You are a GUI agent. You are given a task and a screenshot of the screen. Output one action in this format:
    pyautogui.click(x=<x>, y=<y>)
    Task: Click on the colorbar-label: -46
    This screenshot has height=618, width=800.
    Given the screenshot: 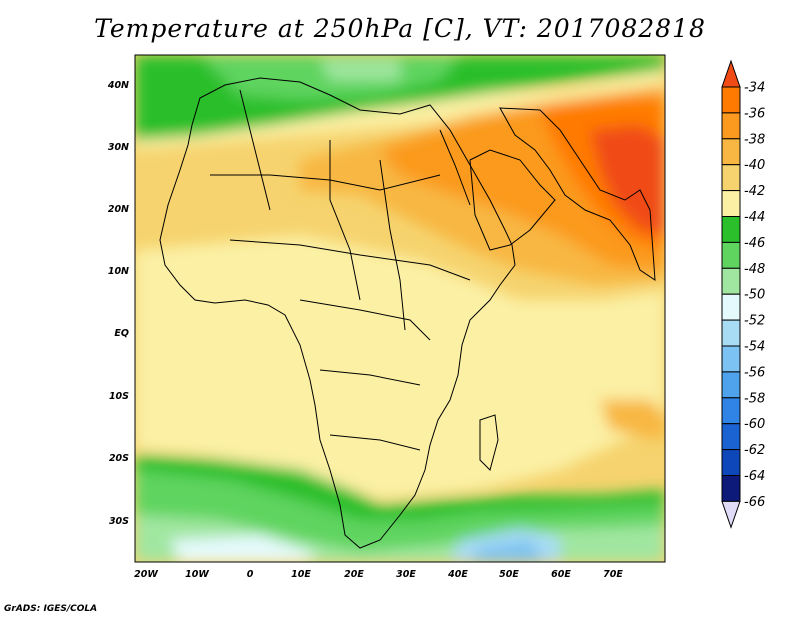 What is the action you would take?
    pyautogui.click(x=754, y=243)
    